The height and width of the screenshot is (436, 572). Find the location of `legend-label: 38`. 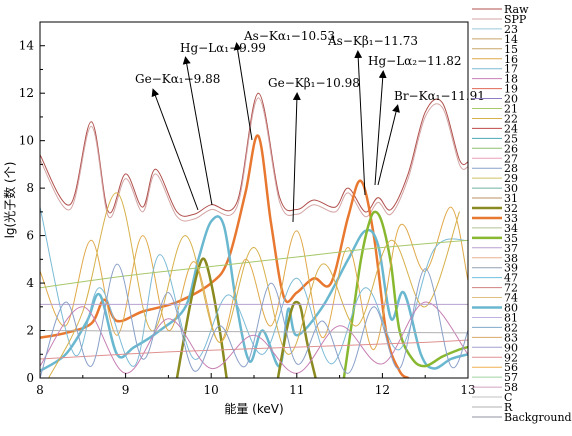

legend-label: 38 is located at coordinates (511, 258).